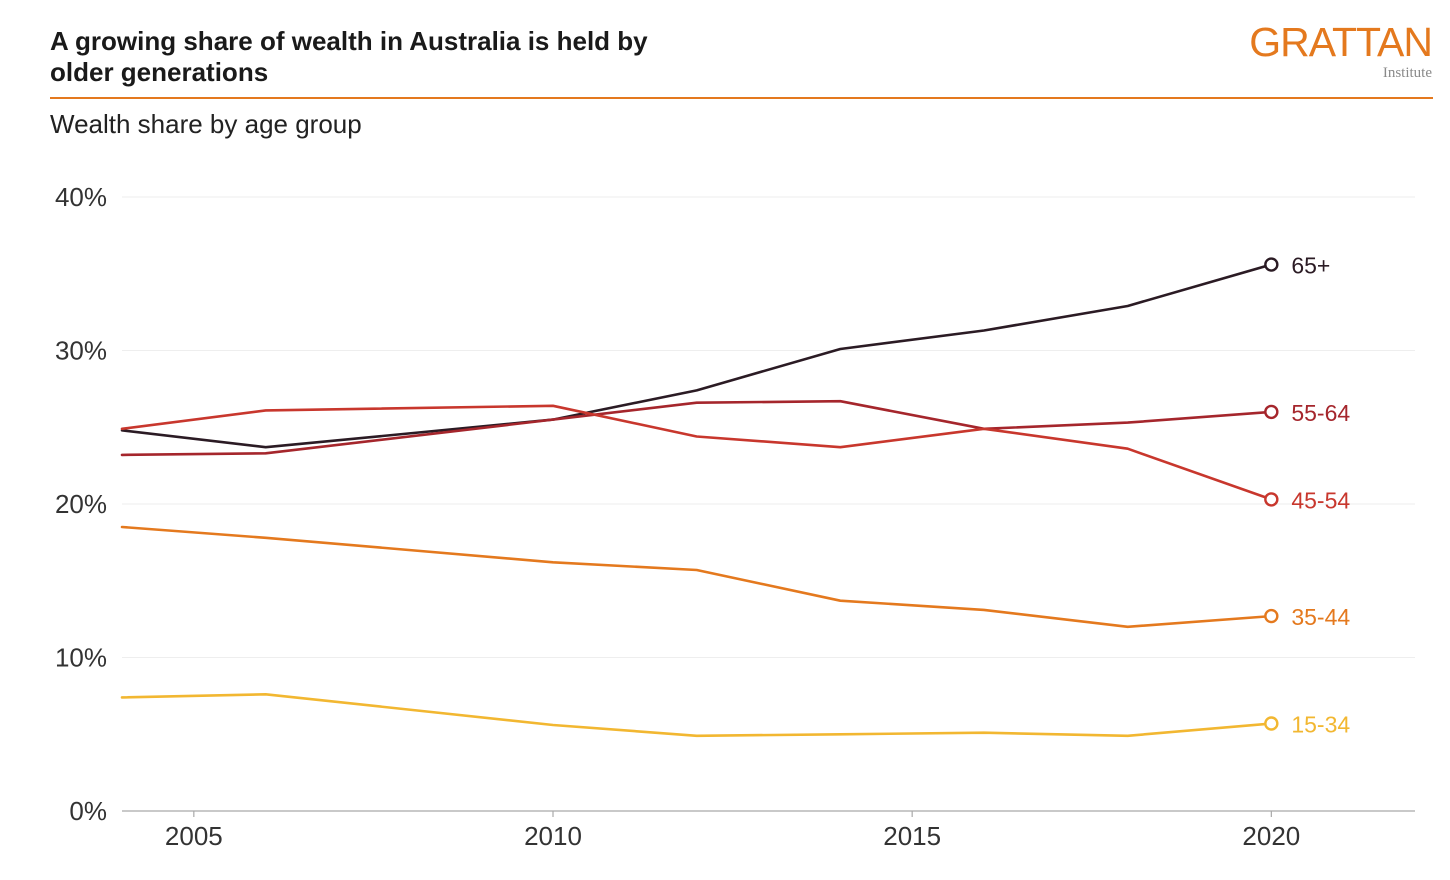  Describe the element at coordinates (1320, 413) in the screenshot. I see `series-label-55-64: 55-64` at that location.